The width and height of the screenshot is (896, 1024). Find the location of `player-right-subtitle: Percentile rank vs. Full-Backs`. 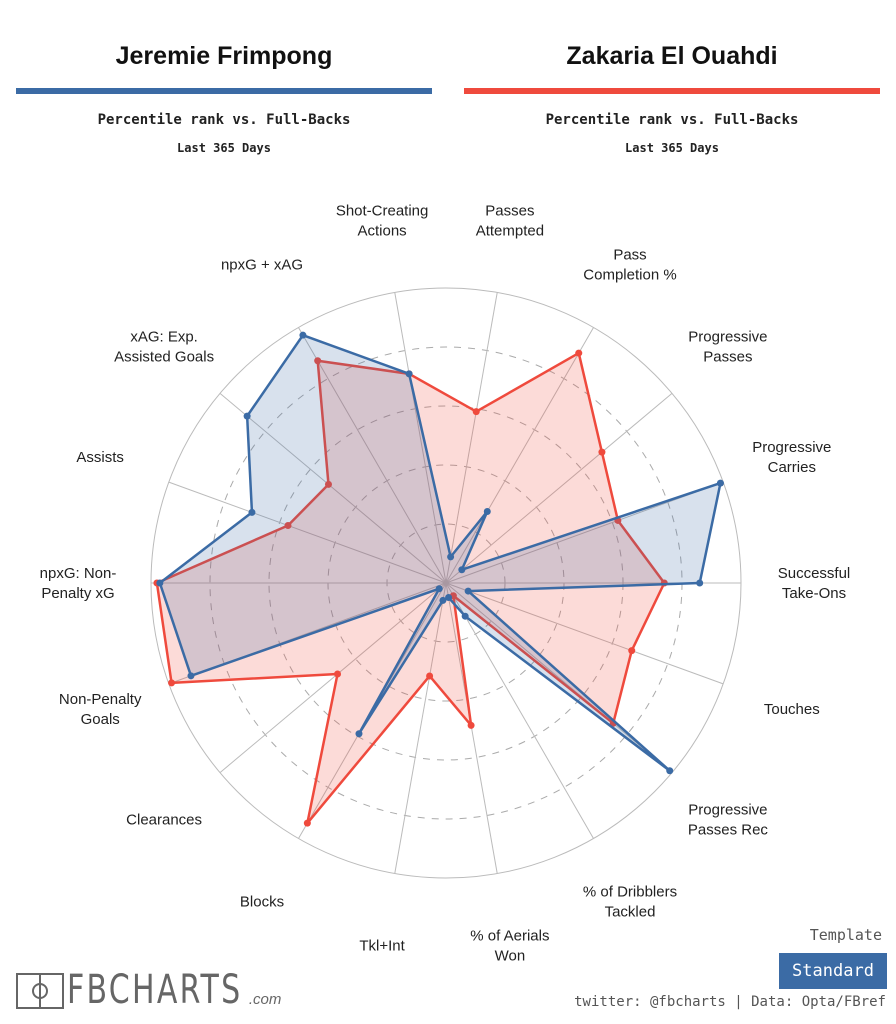

player-right-subtitle: Percentile rank vs. Full-Backs is located at coordinates (672, 120).